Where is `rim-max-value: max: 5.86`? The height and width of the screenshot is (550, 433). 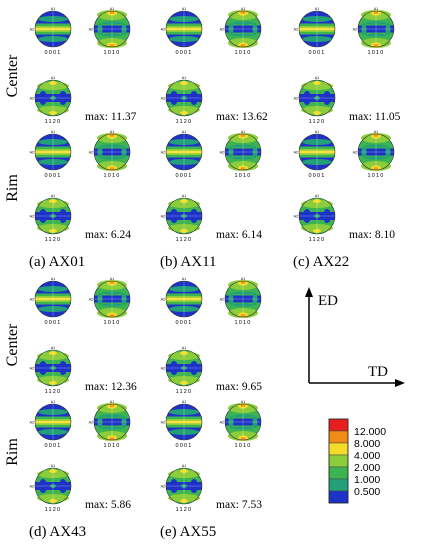
rim-max-value: max: 5.86 is located at coordinates (108, 505).